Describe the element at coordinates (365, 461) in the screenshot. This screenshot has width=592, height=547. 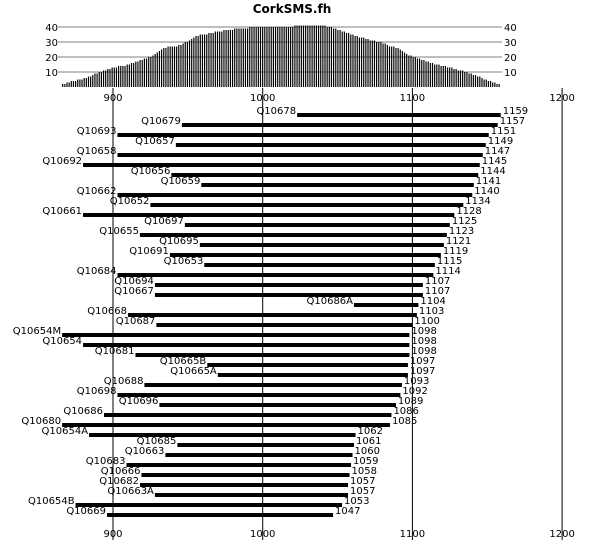
I see `bar-value-Q10683: 1059` at that location.